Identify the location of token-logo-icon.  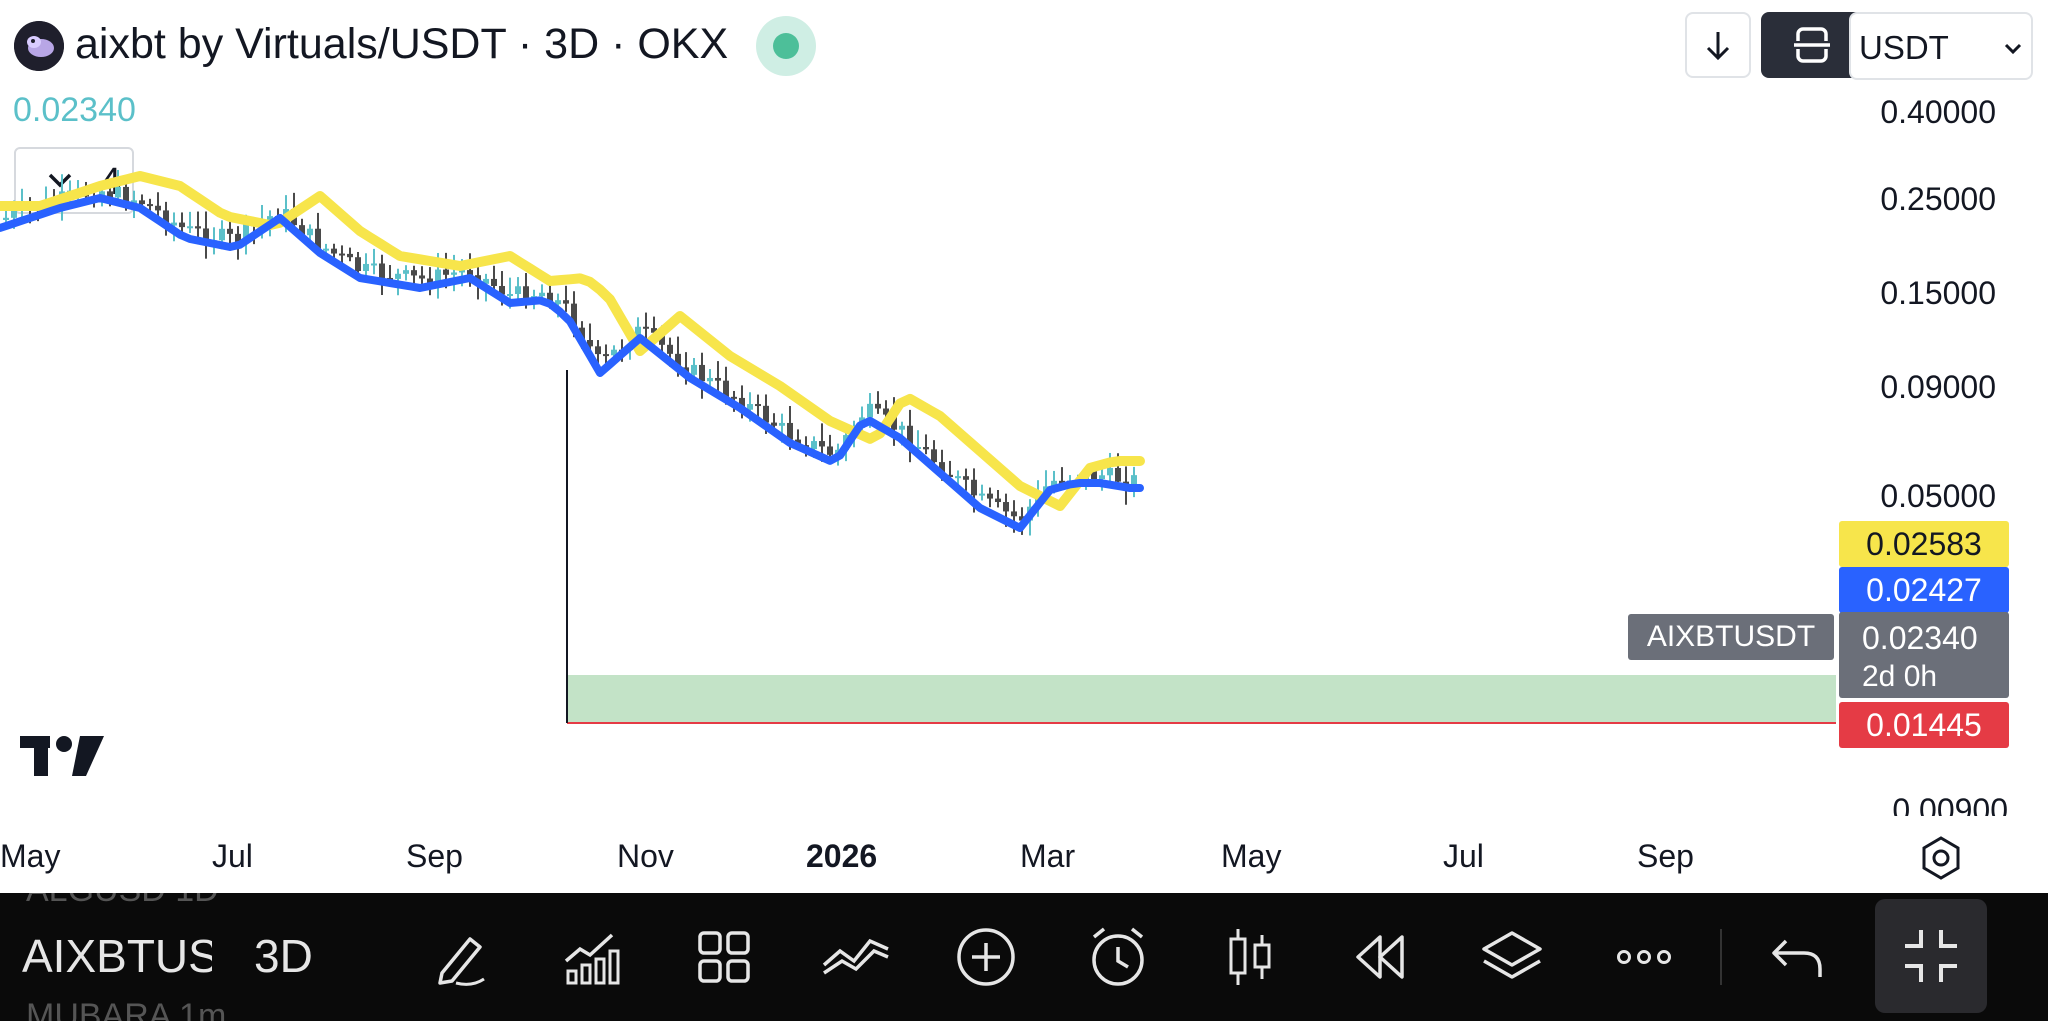
(39, 46).